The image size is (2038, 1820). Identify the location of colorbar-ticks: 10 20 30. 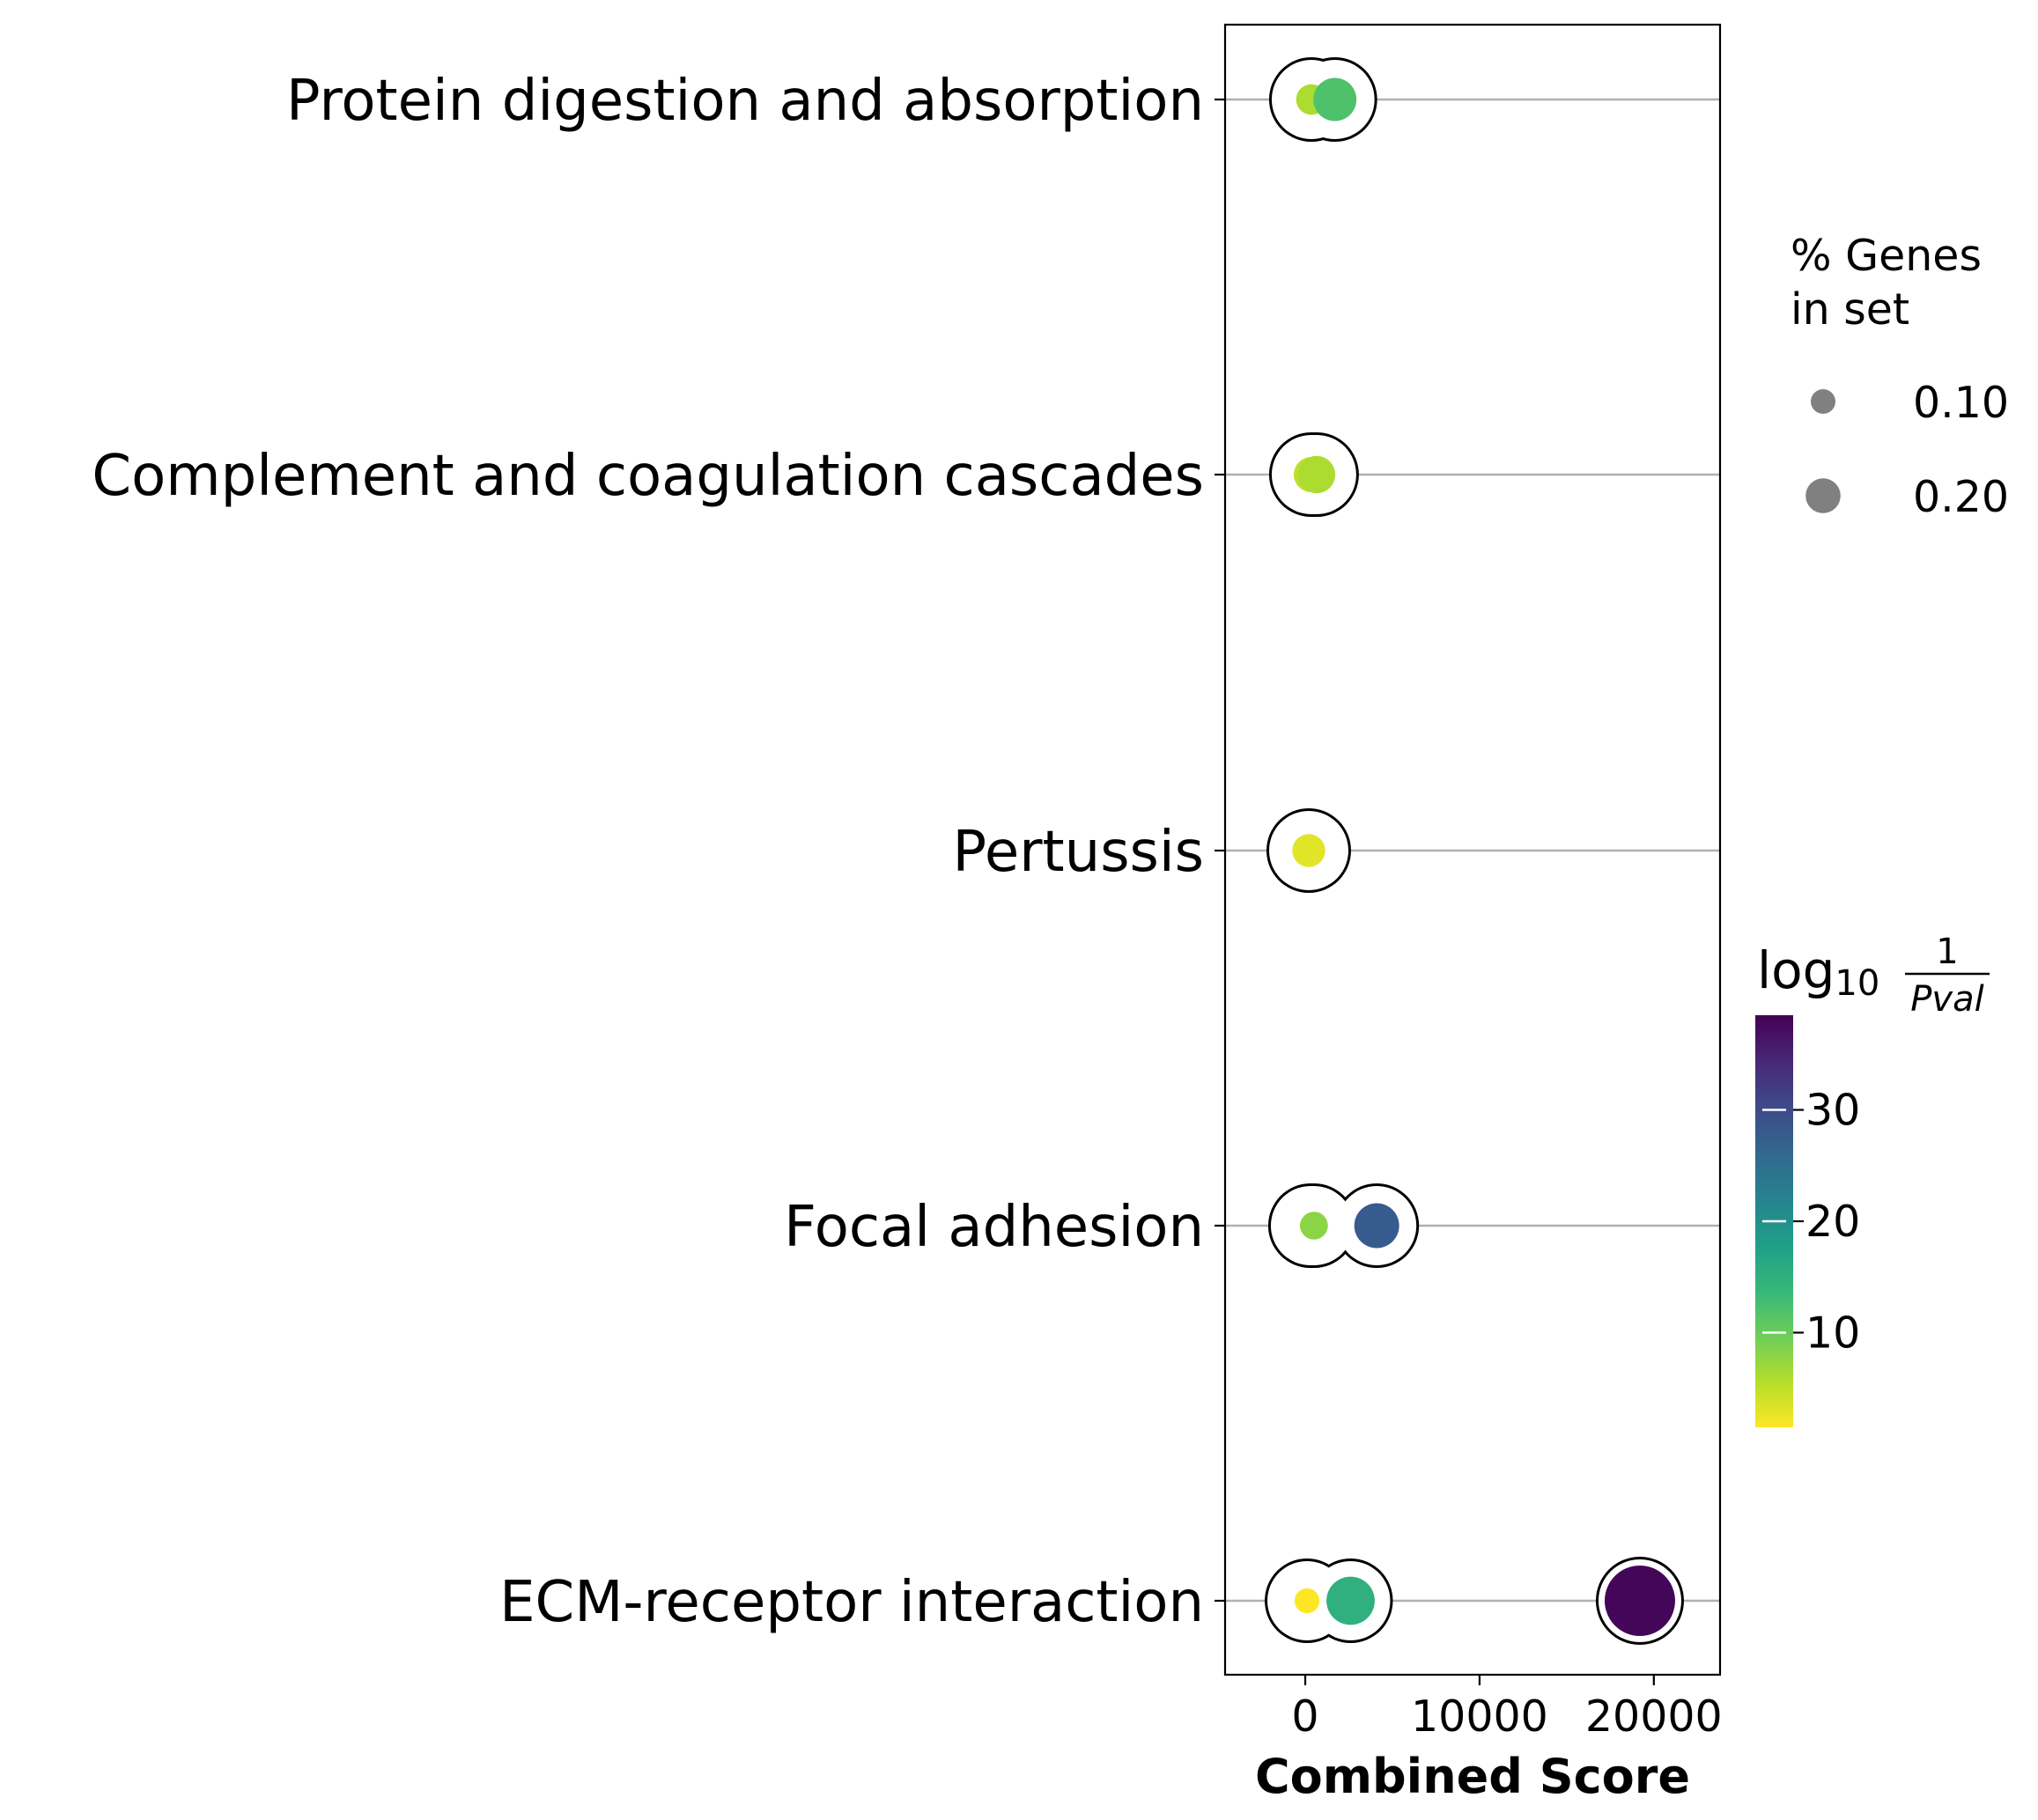
(1811, 1222).